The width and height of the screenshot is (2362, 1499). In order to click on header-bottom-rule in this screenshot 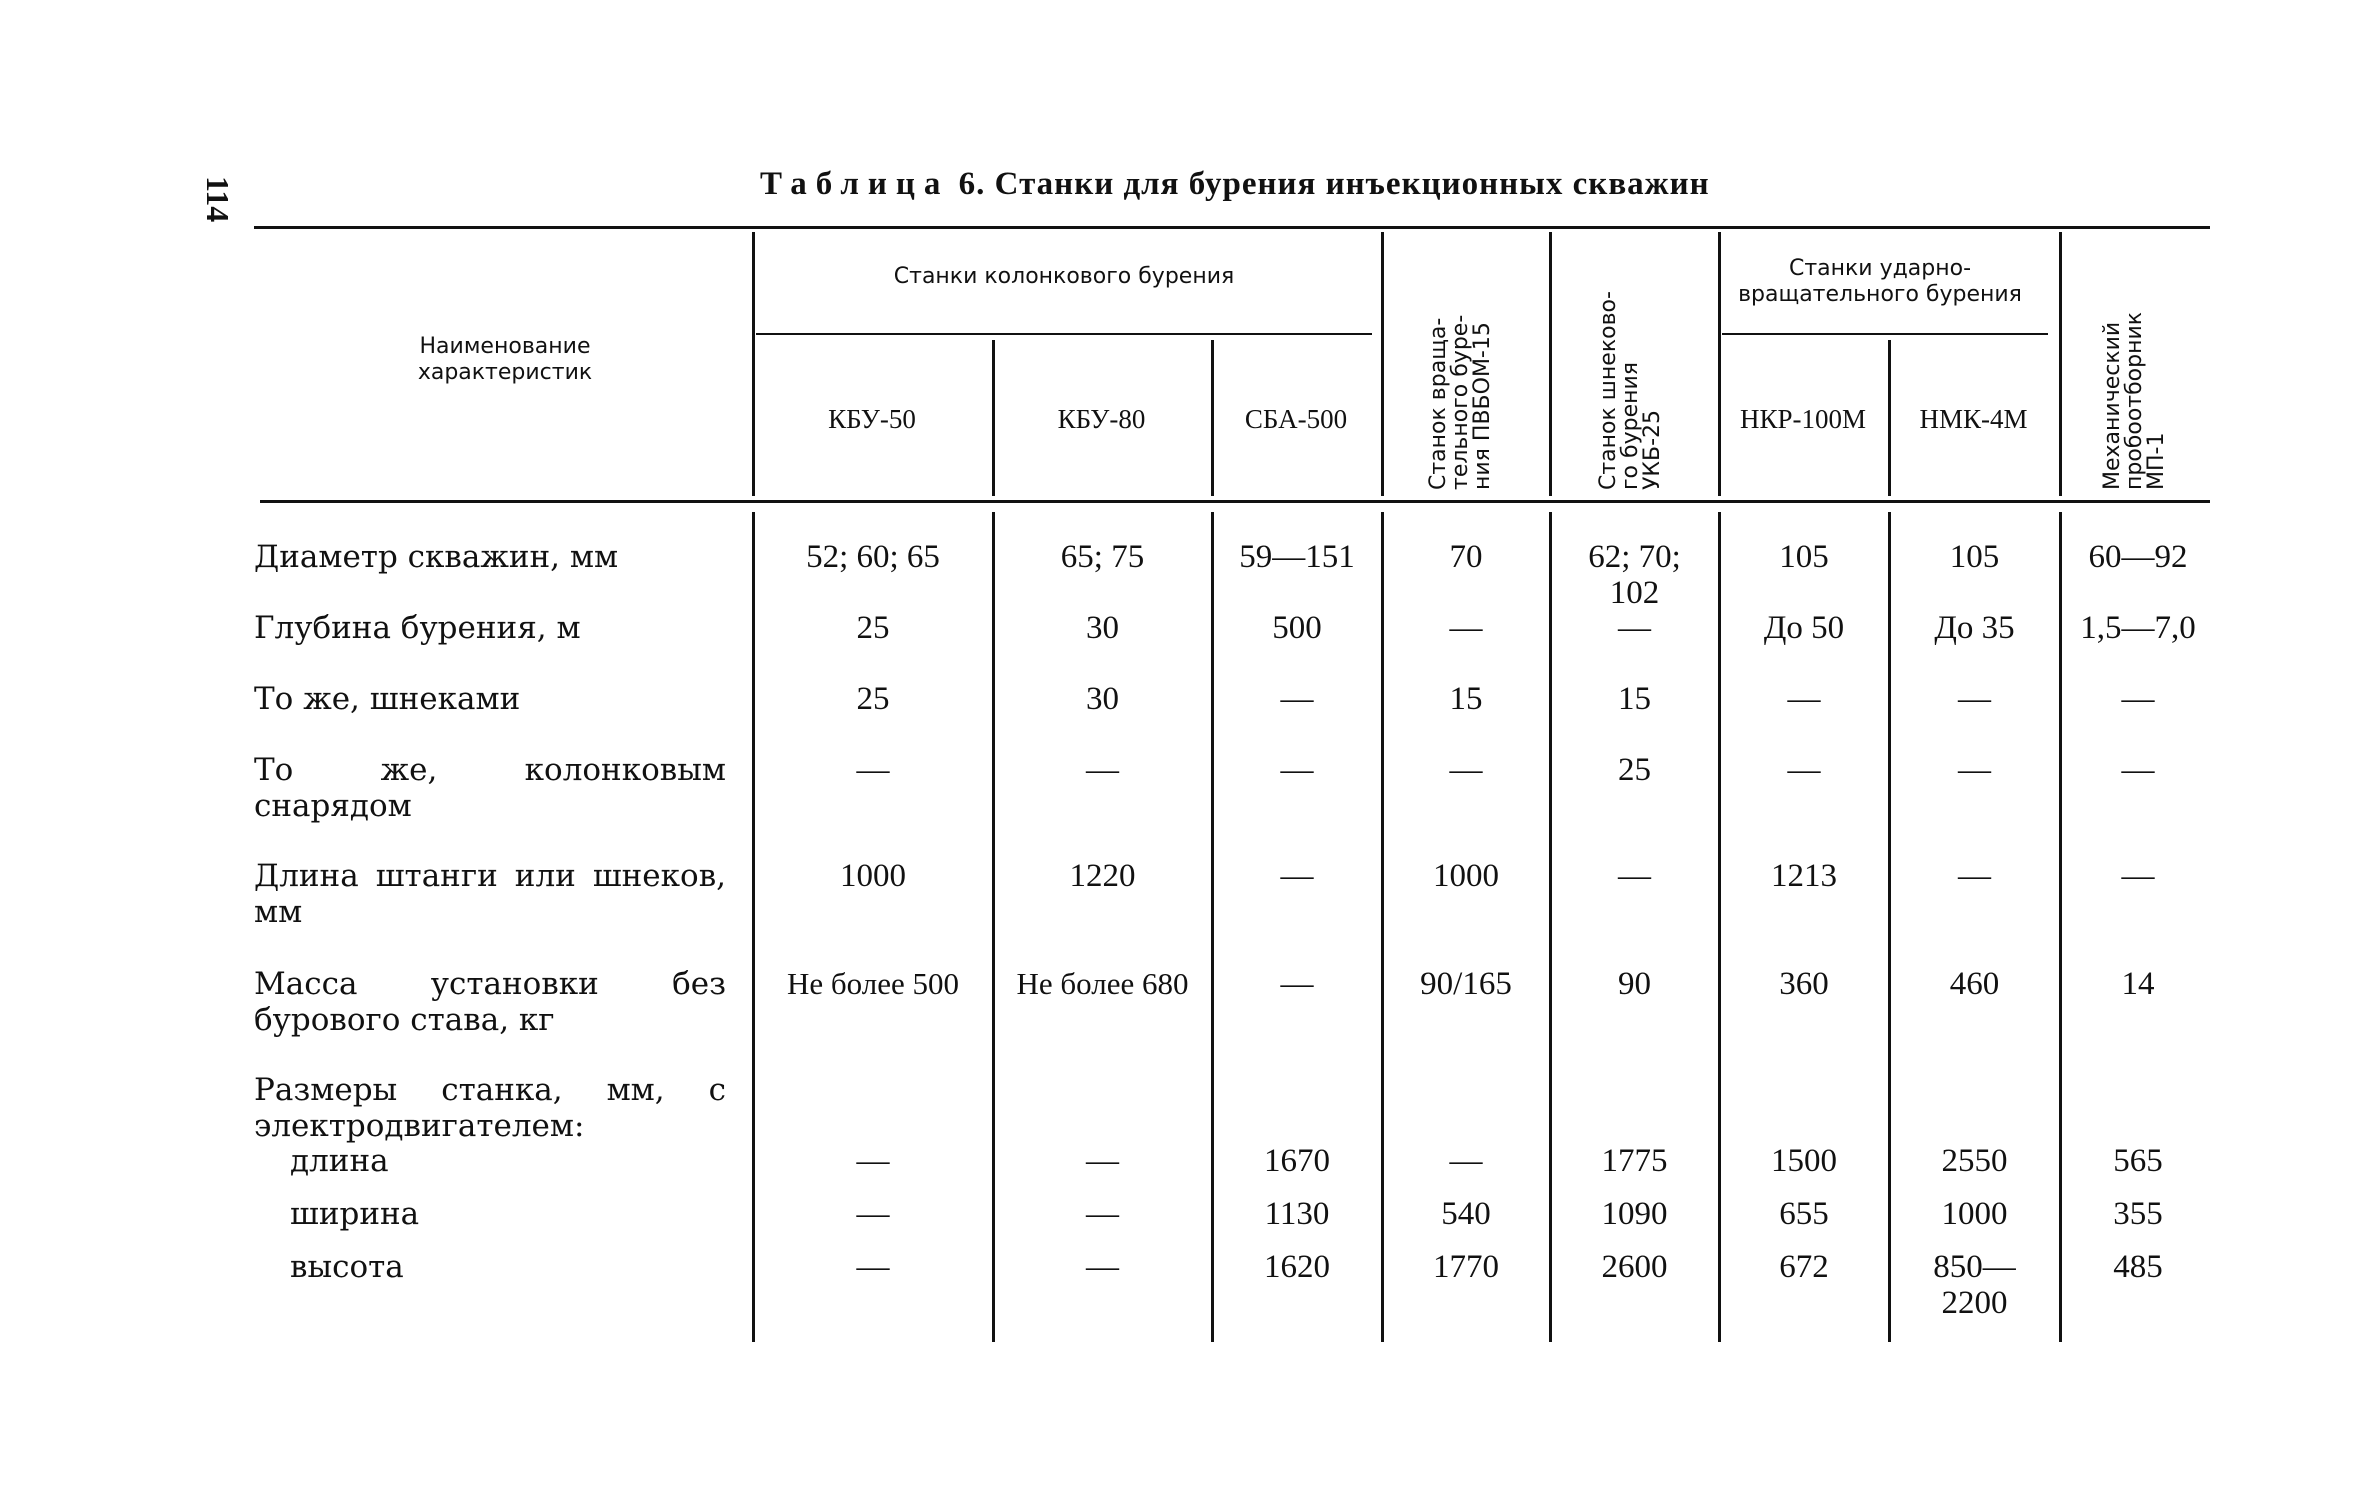, I will do `click(1235, 501)`.